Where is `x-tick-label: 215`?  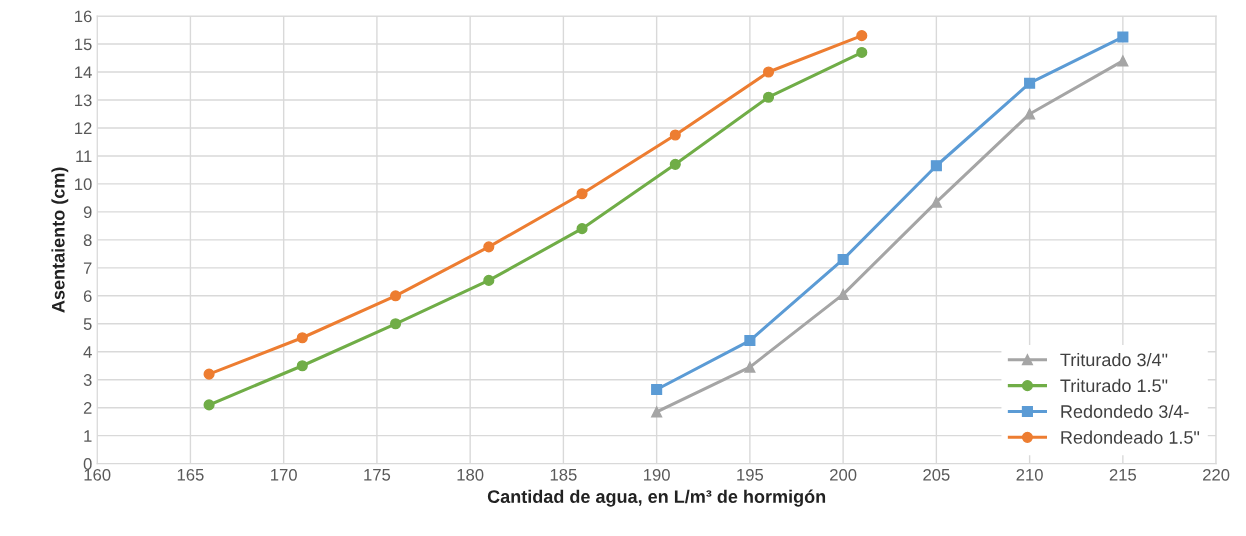
x-tick-label: 215 is located at coordinates (1123, 474).